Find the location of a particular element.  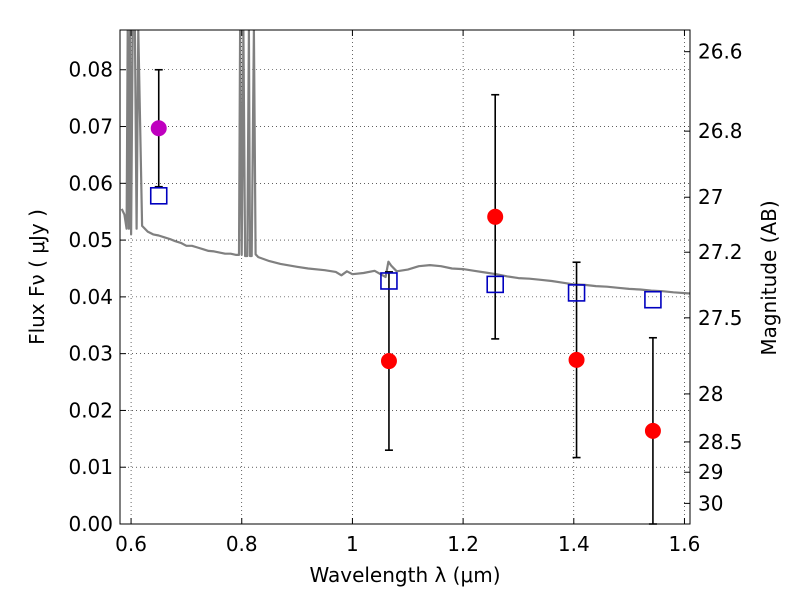

x-tick-label: 1.6 is located at coordinates (685, 544).